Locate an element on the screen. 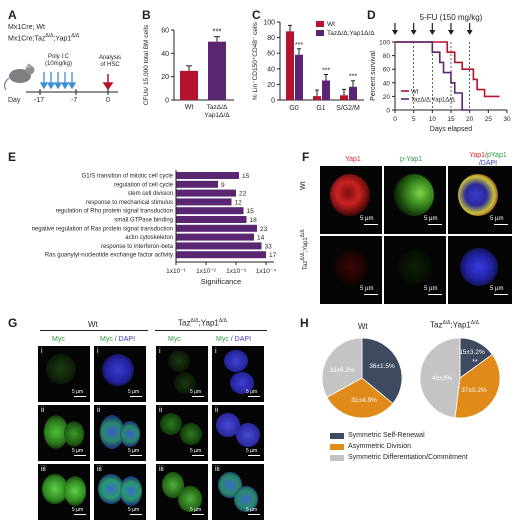 The height and width of the screenshot is (524, 520). gene-count-label: 17 is located at coordinates (273, 255).